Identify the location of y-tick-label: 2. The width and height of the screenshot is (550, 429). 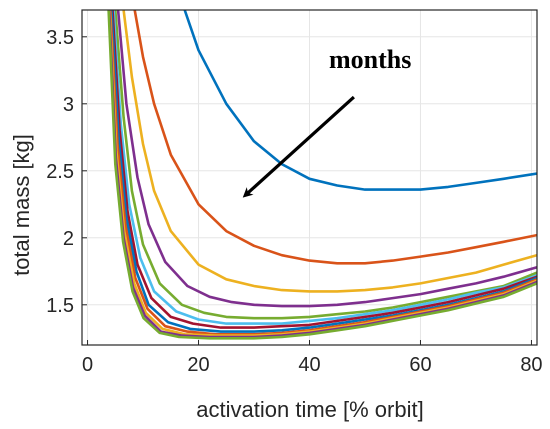
(68, 239).